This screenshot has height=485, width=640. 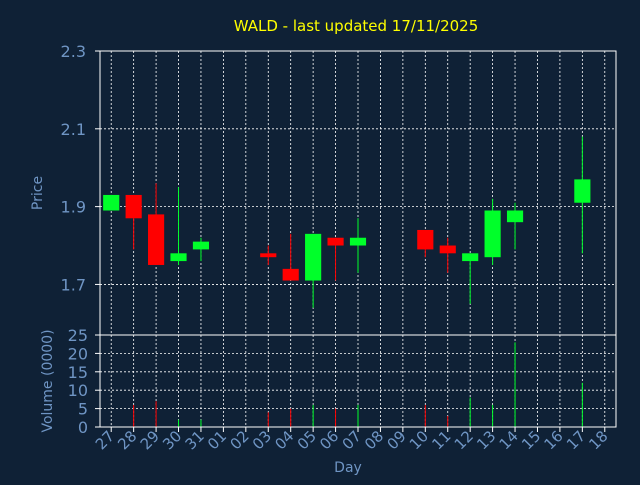 What do you see at coordinates (83, 409) in the screenshot?
I see `volume-tick-label: 5` at bounding box center [83, 409].